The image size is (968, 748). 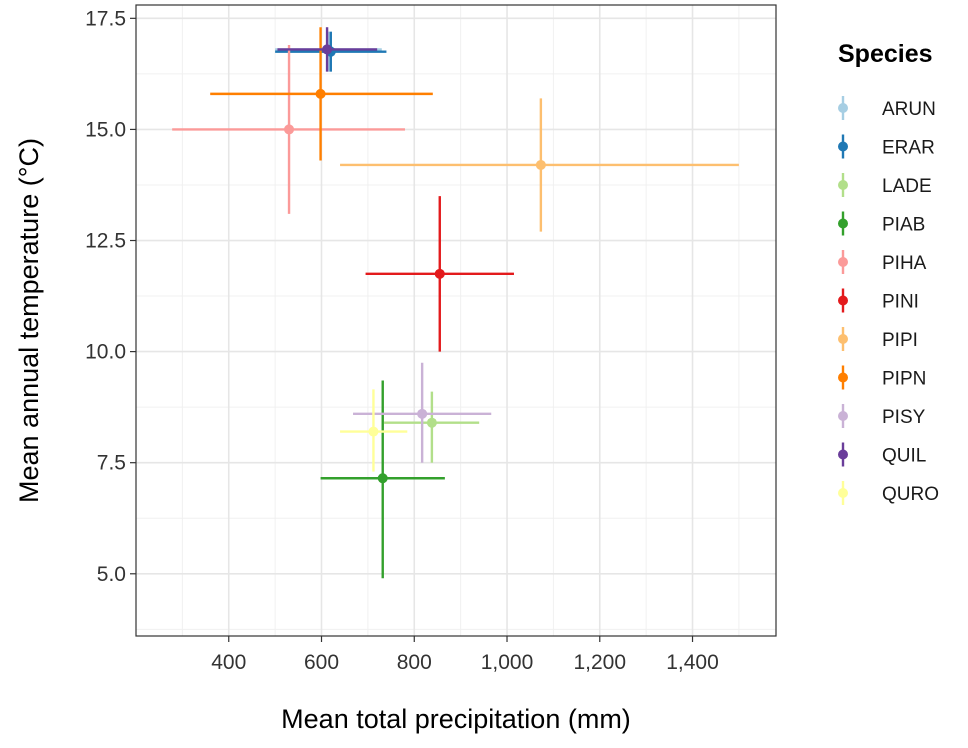 What do you see at coordinates (878, 300) in the screenshot?
I see `legend-item-pini: PINI` at bounding box center [878, 300].